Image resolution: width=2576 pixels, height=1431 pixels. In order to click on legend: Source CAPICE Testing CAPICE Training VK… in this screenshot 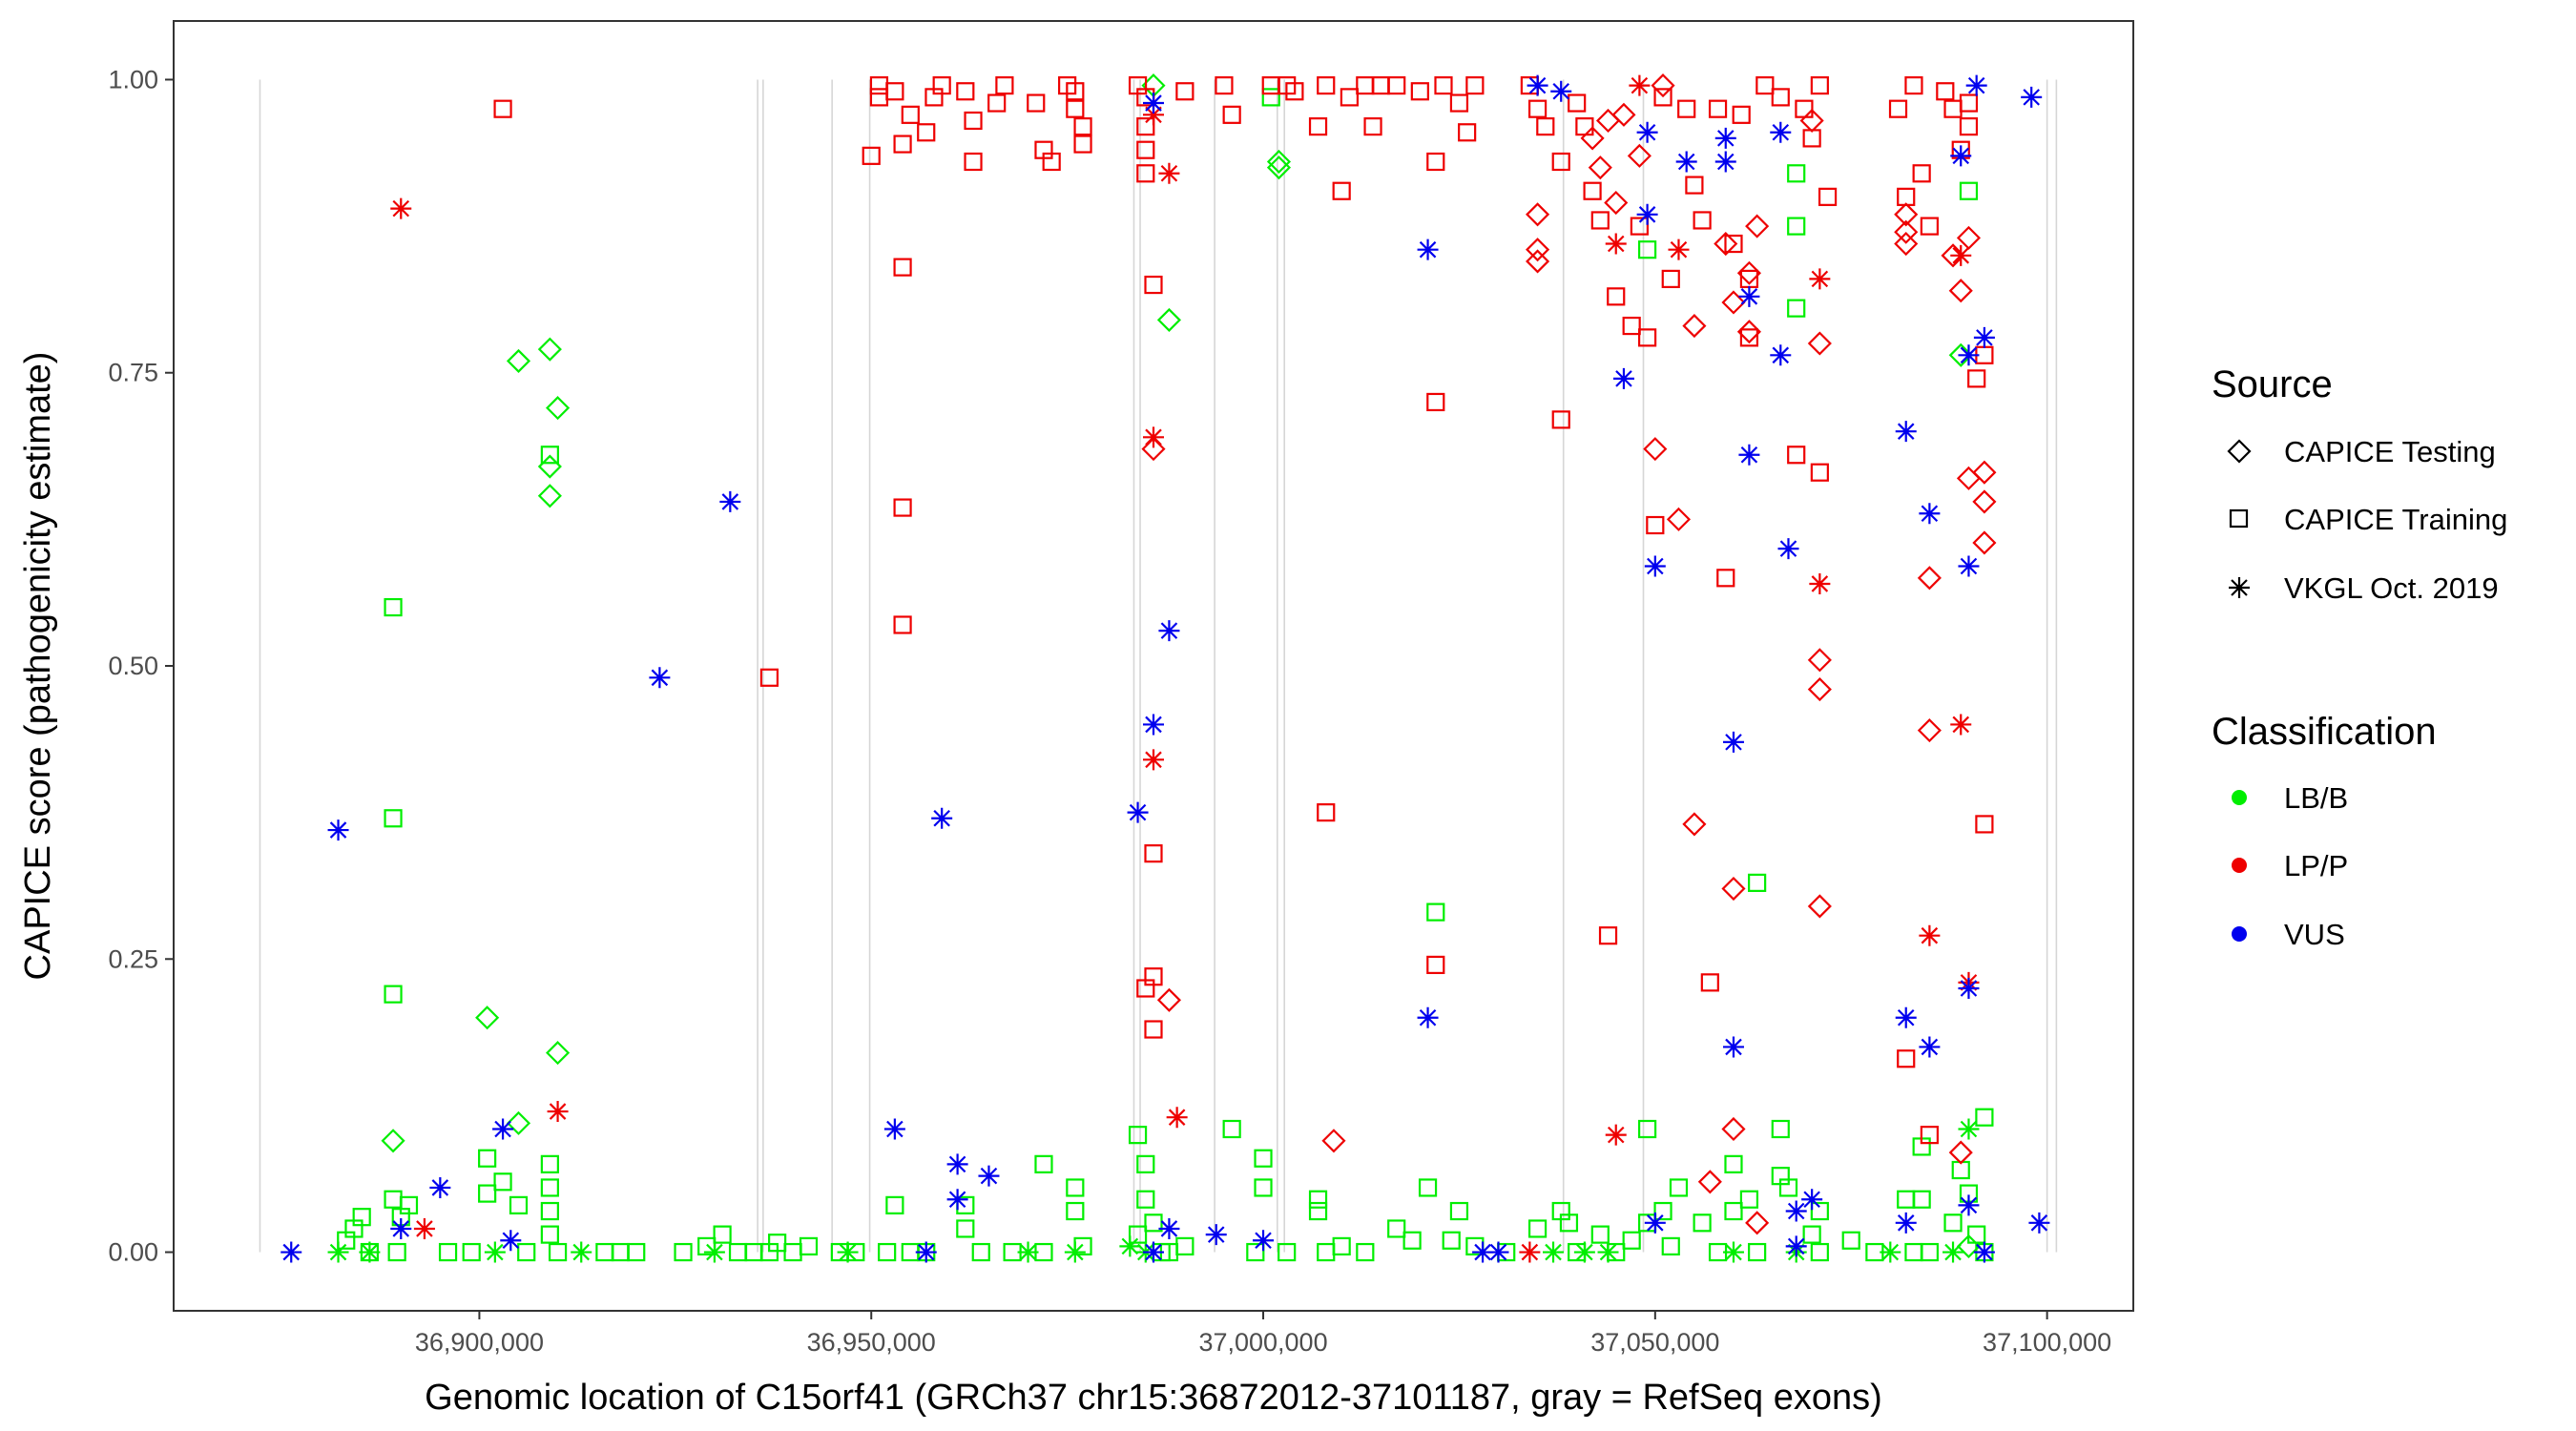, I will do `click(2359, 657)`.